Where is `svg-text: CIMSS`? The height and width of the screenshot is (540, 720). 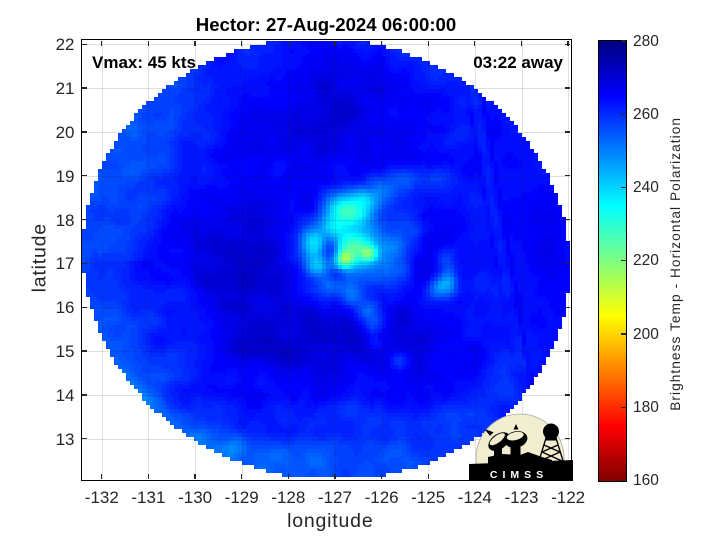
svg-text: CIMSS is located at coordinates (519, 475).